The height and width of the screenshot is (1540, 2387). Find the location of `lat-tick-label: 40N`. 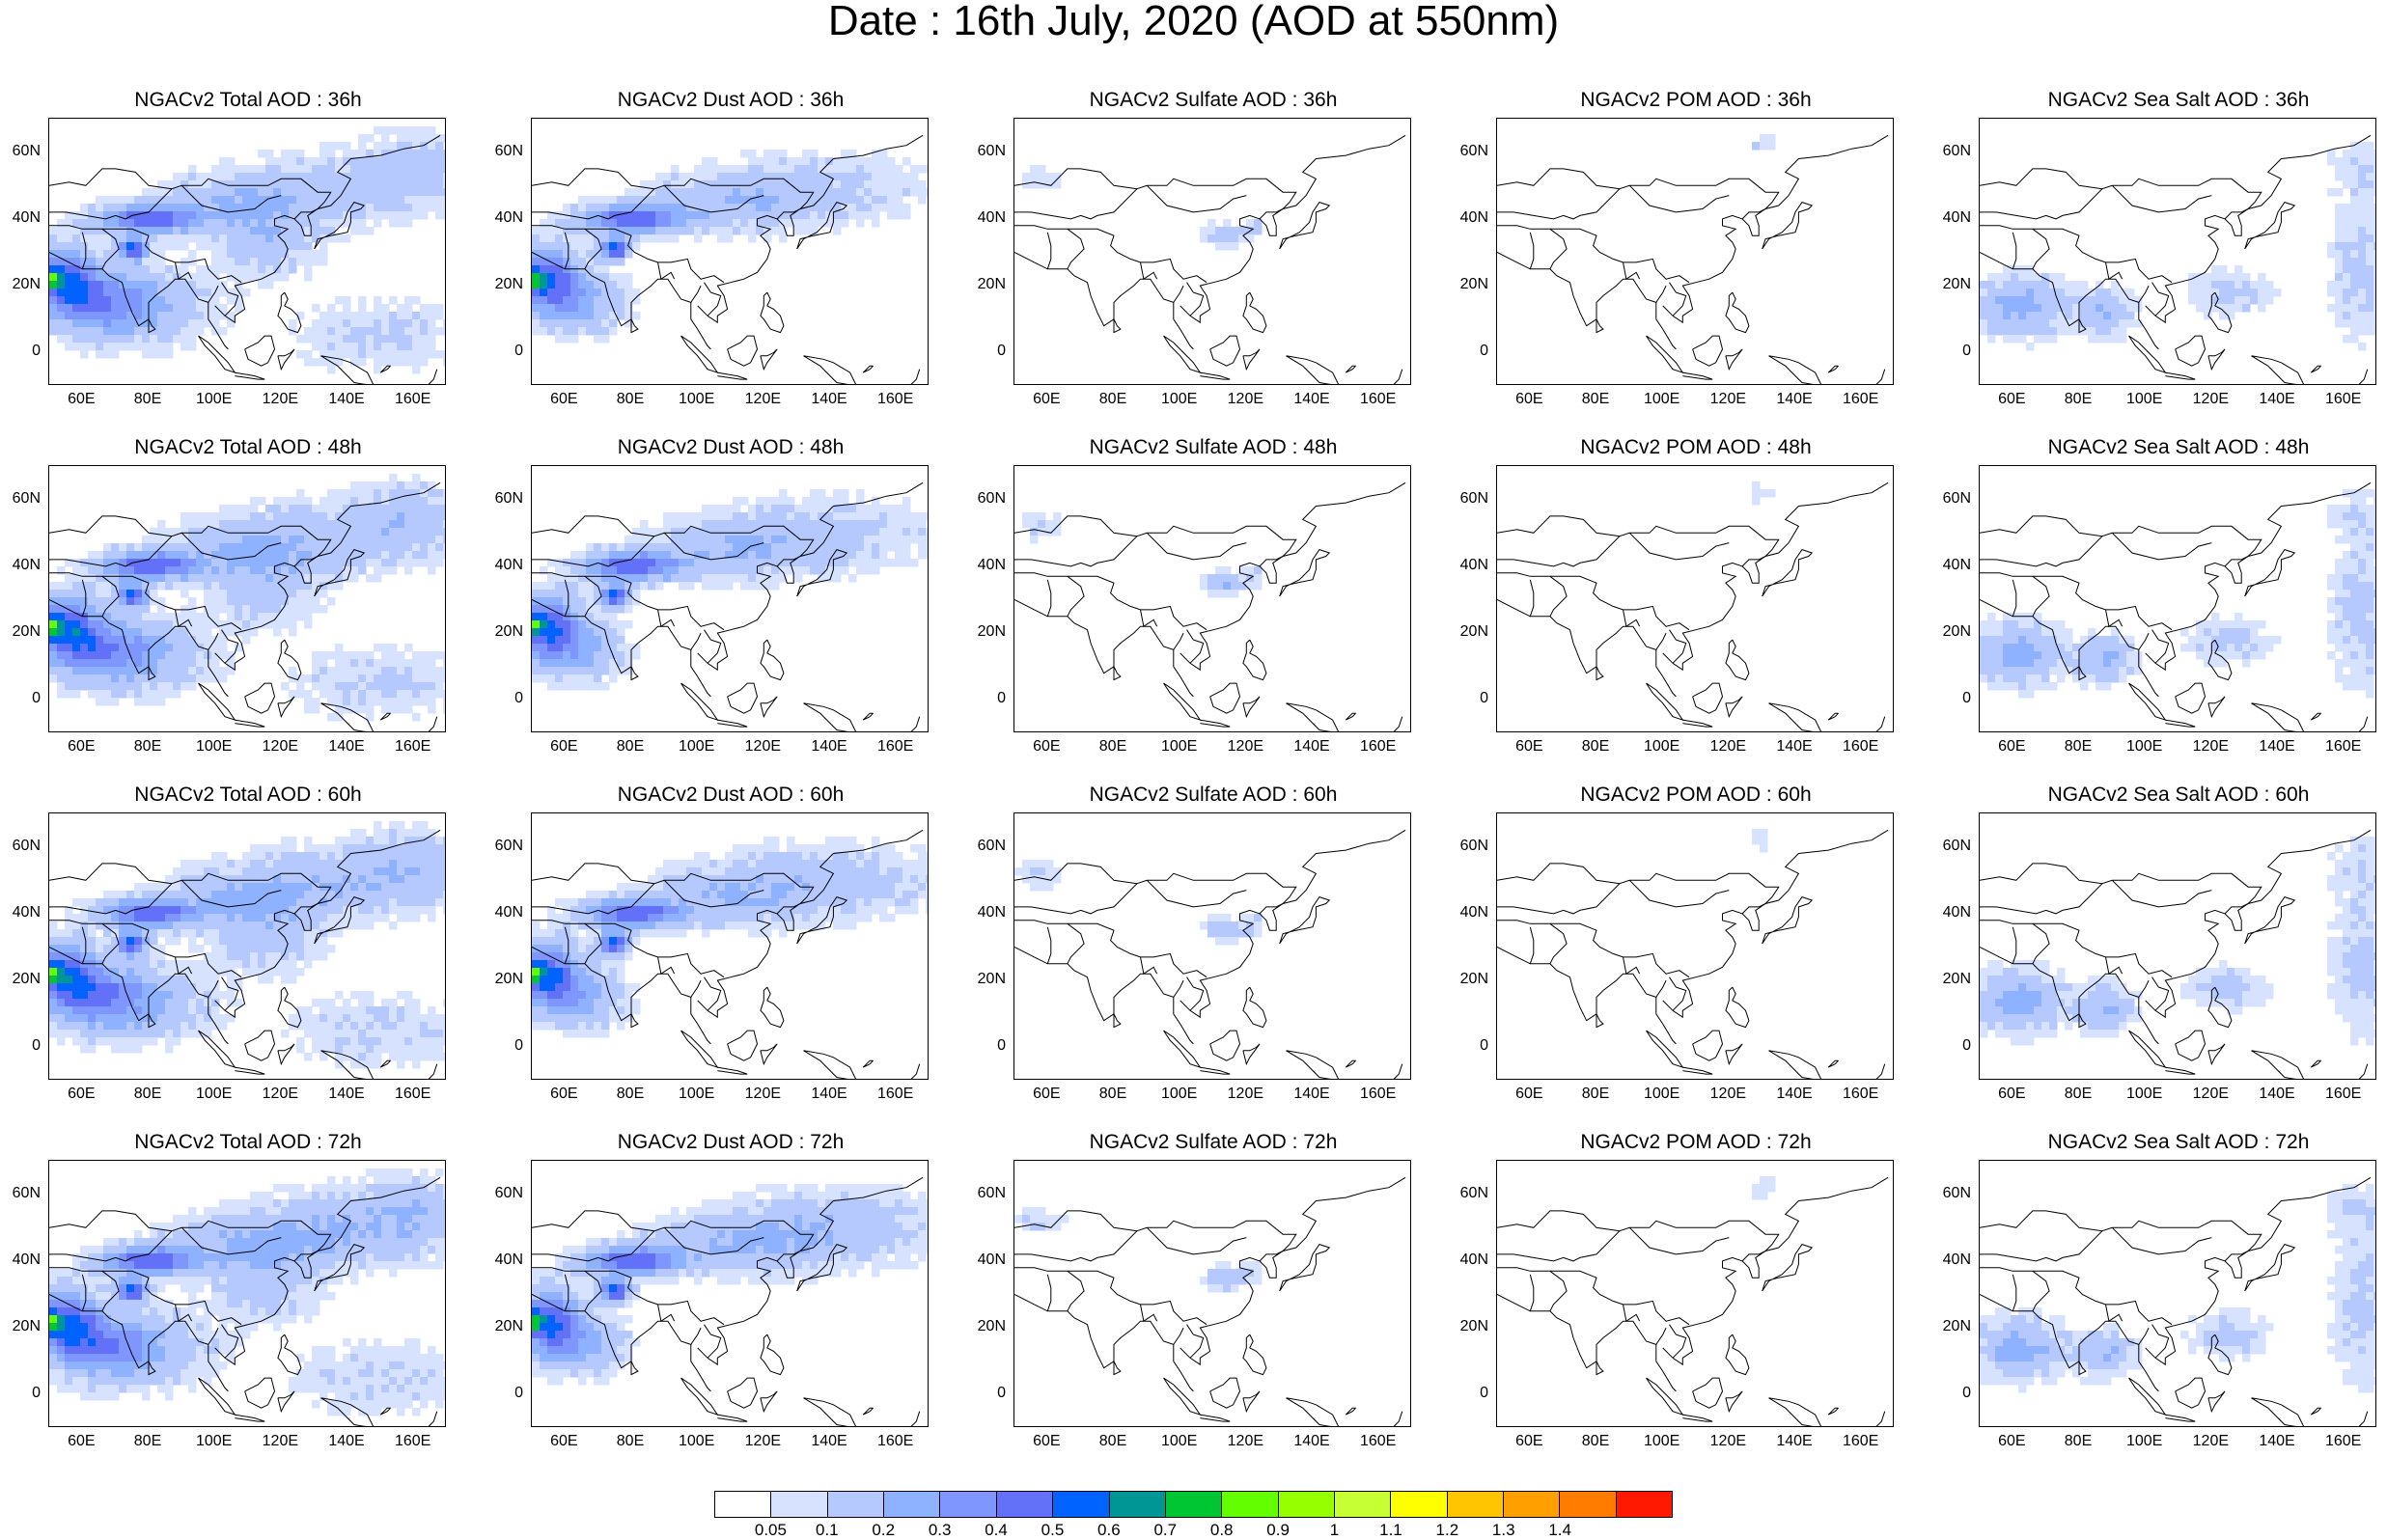

lat-tick-label: 40N is located at coordinates (991, 217).